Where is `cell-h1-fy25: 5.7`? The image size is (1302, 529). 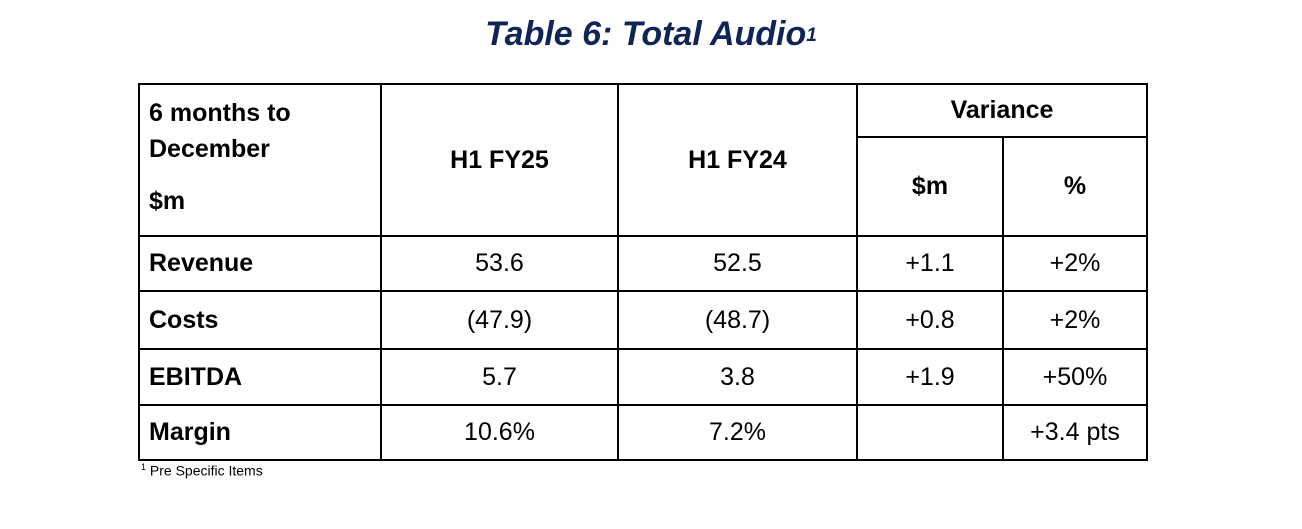
cell-h1-fy25: 5.7 is located at coordinates (499, 377).